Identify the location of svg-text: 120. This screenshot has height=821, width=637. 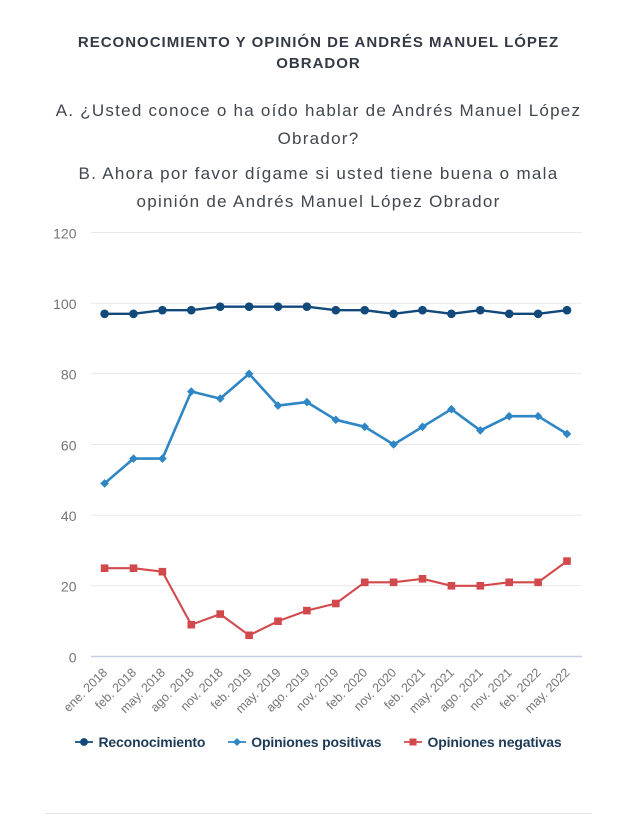
(65, 233).